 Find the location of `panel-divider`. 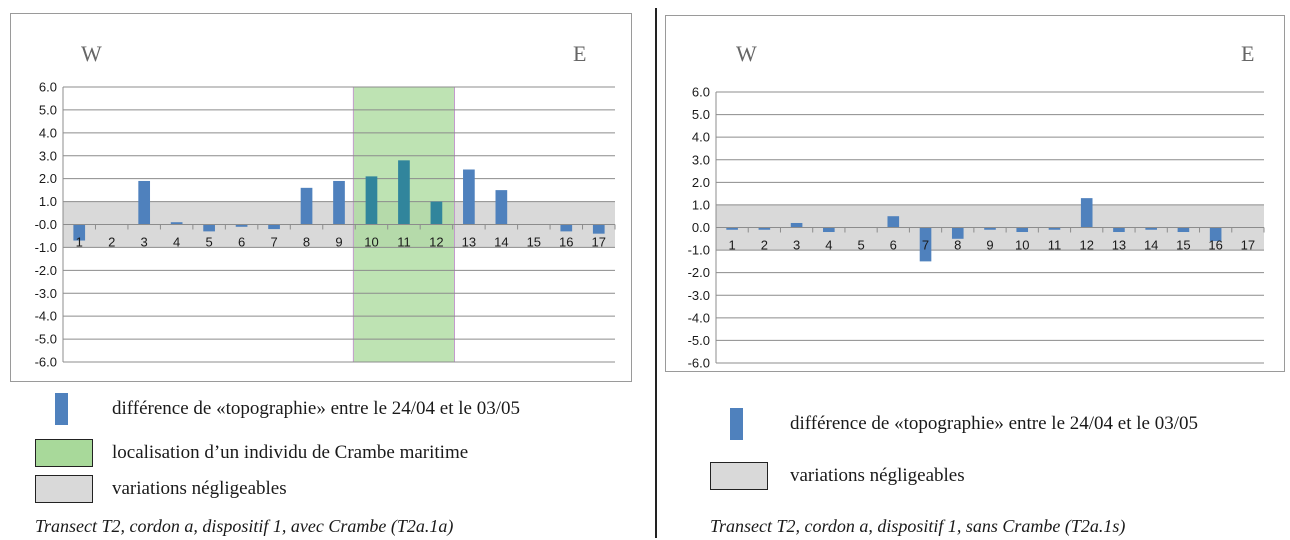

panel-divider is located at coordinates (656, 273).